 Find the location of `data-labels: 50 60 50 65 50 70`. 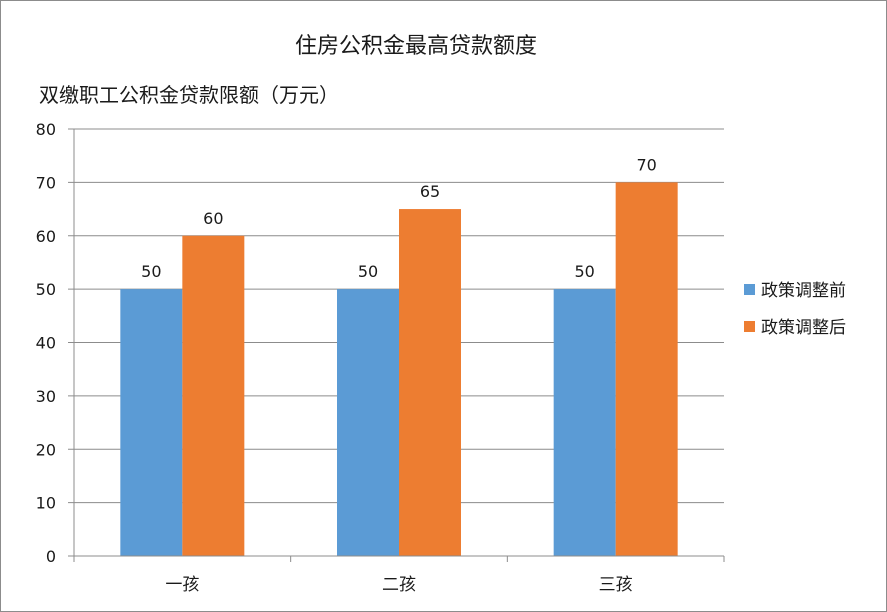

data-labels: 50 60 50 65 50 70 is located at coordinates (399, 218).